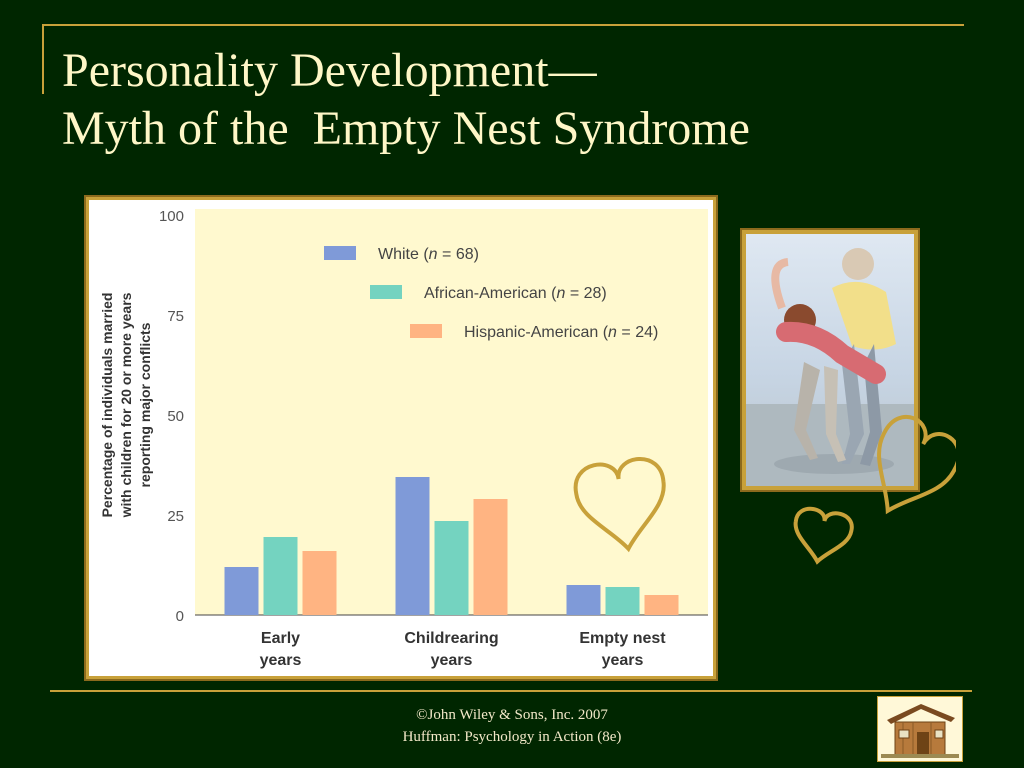 This screenshot has height=768, width=1024. Describe the element at coordinates (175, 316) in the screenshot. I see `y-tick-label: 75` at that location.